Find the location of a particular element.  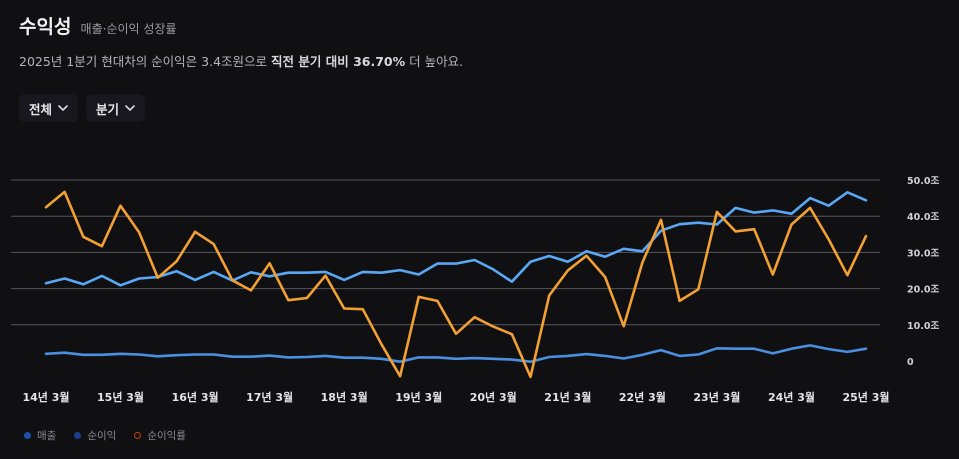

page-title: 수익성 is located at coordinates (45, 27).